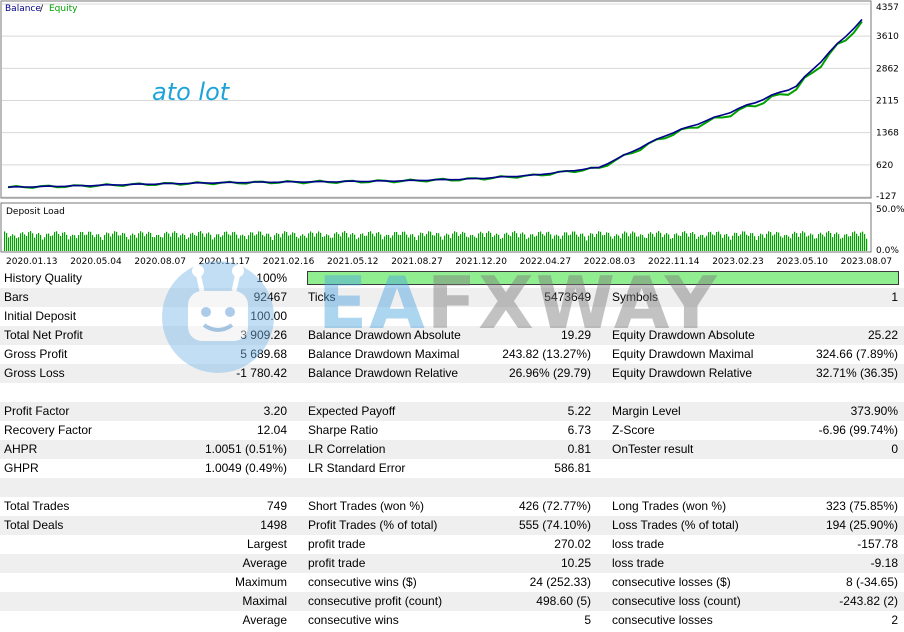 The width and height of the screenshot is (904, 632). What do you see at coordinates (868, 601) in the screenshot?
I see `metric-value: -243.82 (2)` at bounding box center [868, 601].